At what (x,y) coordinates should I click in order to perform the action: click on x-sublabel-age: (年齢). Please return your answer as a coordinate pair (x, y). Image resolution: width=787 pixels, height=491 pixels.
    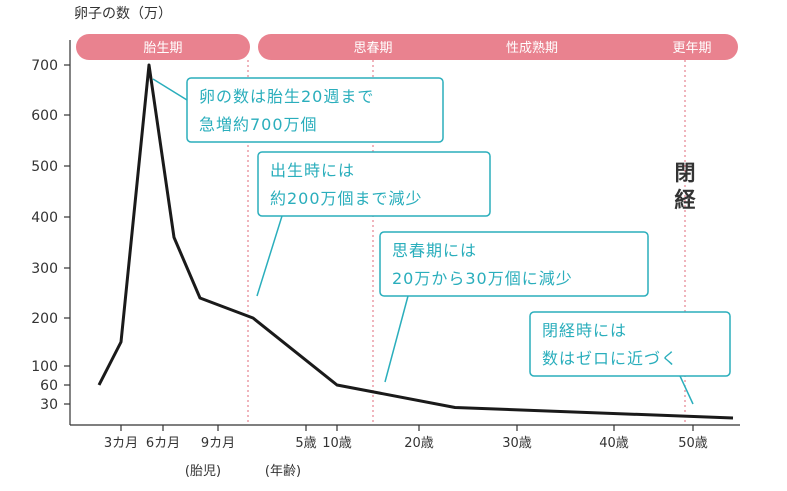
    Looking at the image, I should click on (283, 471).